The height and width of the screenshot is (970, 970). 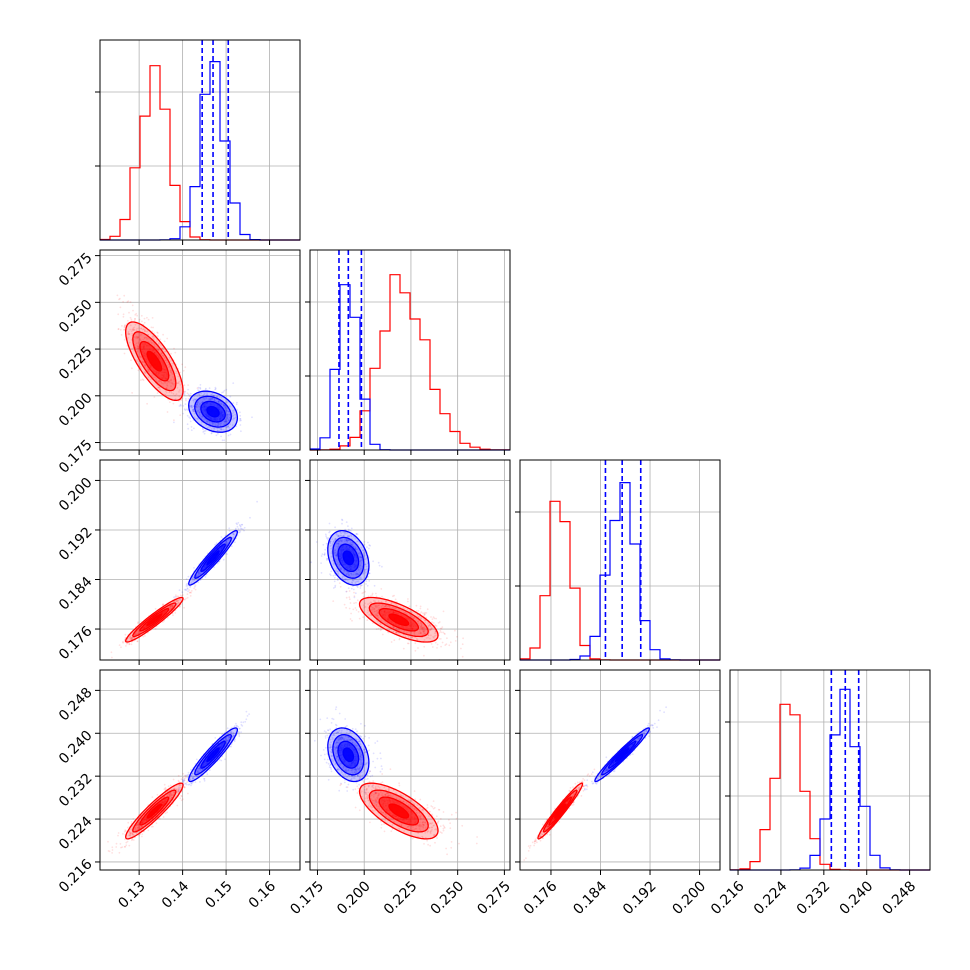 I want to click on x-tick-label: 0.15, so click(x=218, y=894).